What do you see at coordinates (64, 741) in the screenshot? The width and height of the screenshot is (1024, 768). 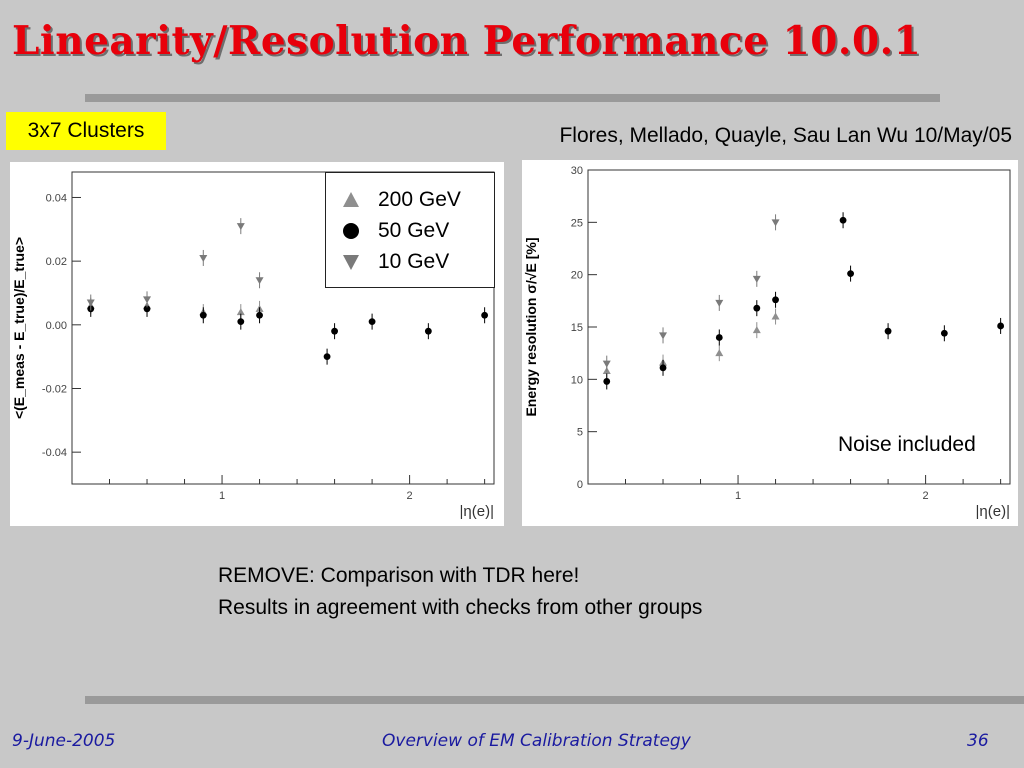 I see `footer-date: 9-June-2005` at bounding box center [64, 741].